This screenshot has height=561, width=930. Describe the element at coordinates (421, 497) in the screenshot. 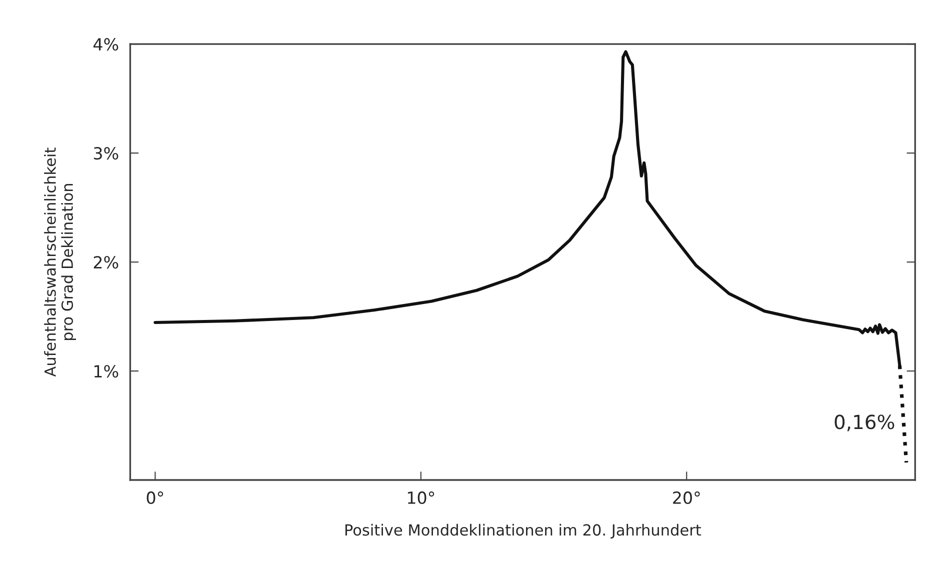

I see `x-tick-label: 10°` at that location.